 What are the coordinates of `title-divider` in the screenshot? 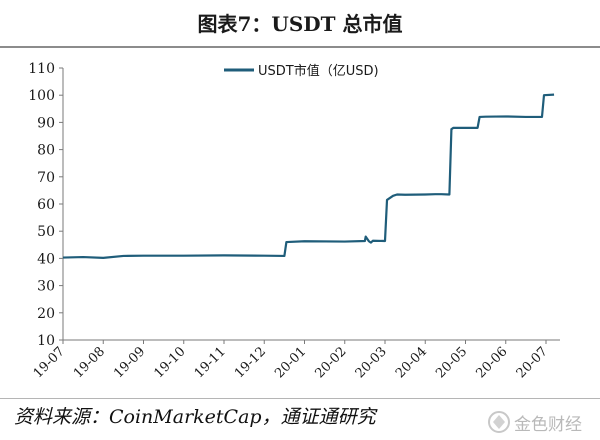 It's located at (300, 47).